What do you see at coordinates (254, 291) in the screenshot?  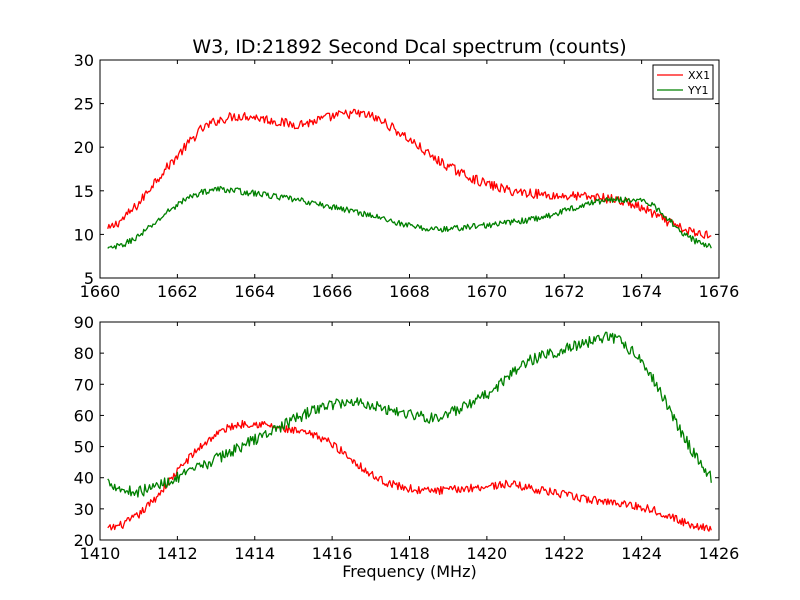 I see `x-tick-label: 1664` at bounding box center [254, 291].